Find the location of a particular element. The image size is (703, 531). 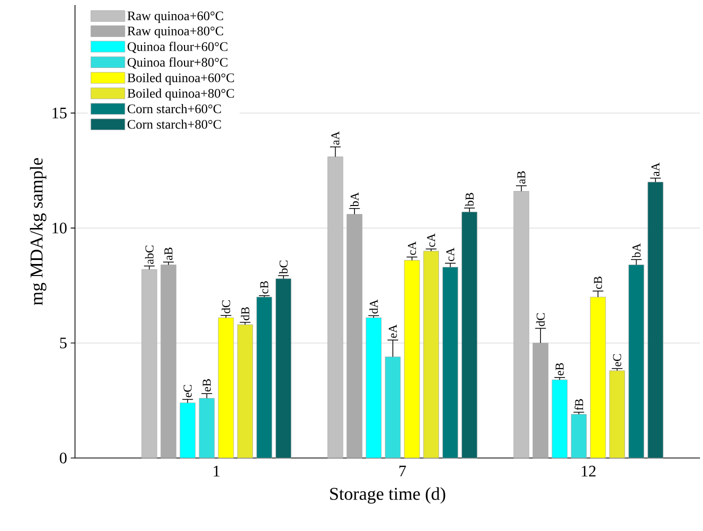

legend-label: Boiled quinoa+60°C is located at coordinates (180, 79).